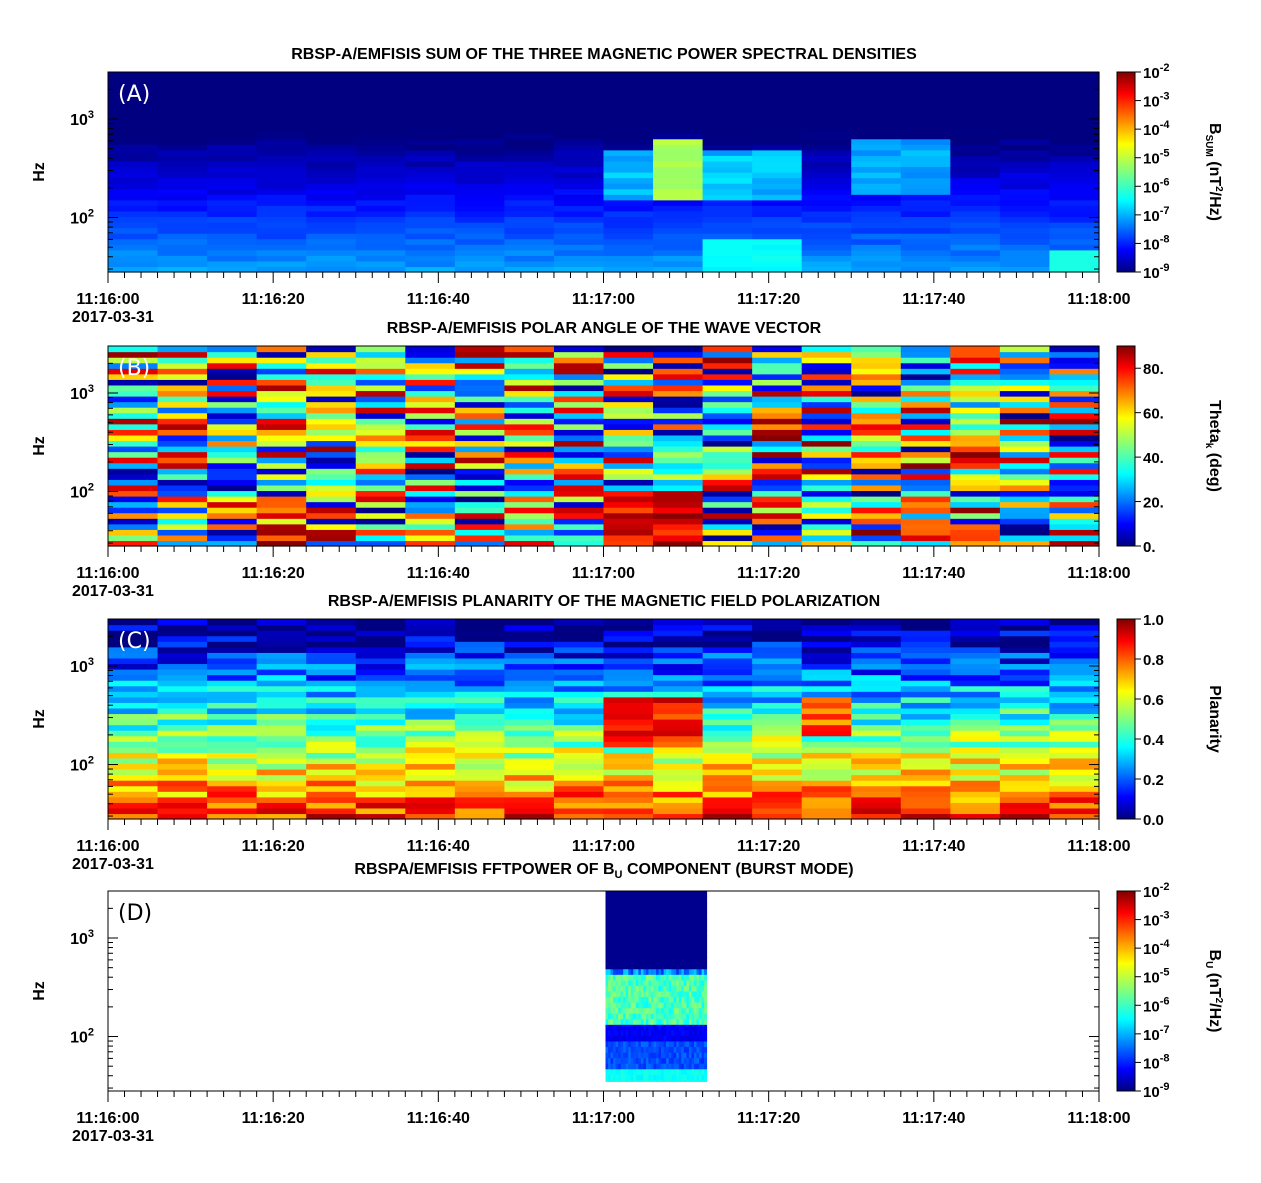  I want to click on x-tick-label: 11:16:40, so click(438, 1118).